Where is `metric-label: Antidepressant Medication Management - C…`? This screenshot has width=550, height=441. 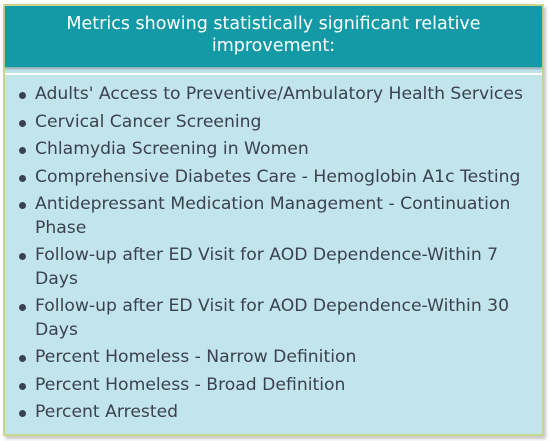
metric-label: Antidepressant Medication Management - C… is located at coordinates (273, 216).